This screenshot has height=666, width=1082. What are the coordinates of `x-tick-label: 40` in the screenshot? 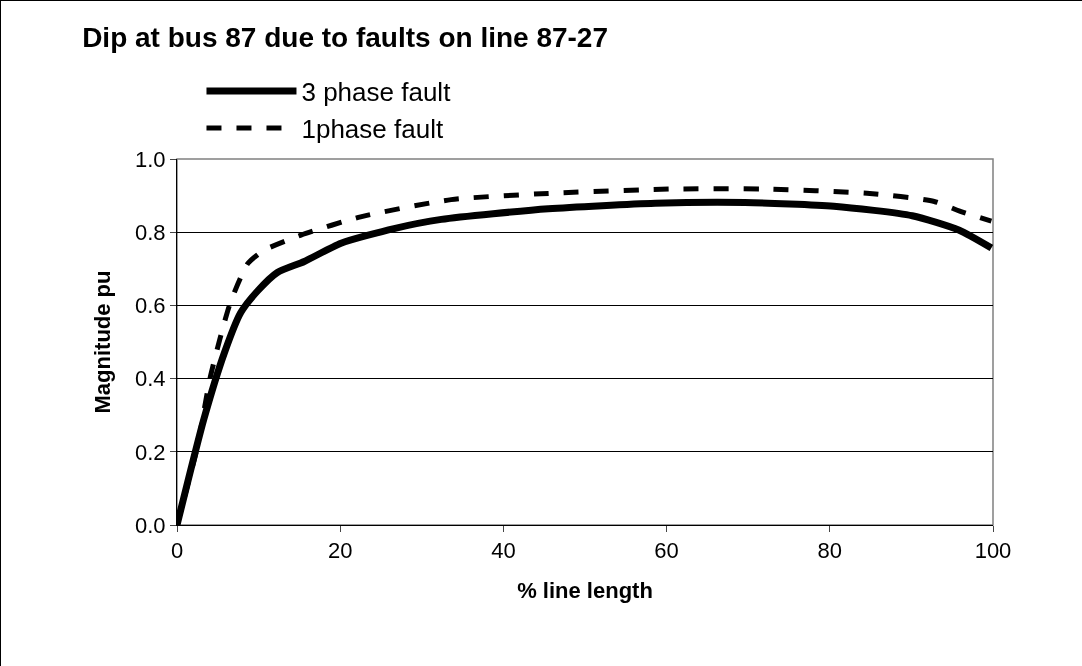 It's located at (503, 551).